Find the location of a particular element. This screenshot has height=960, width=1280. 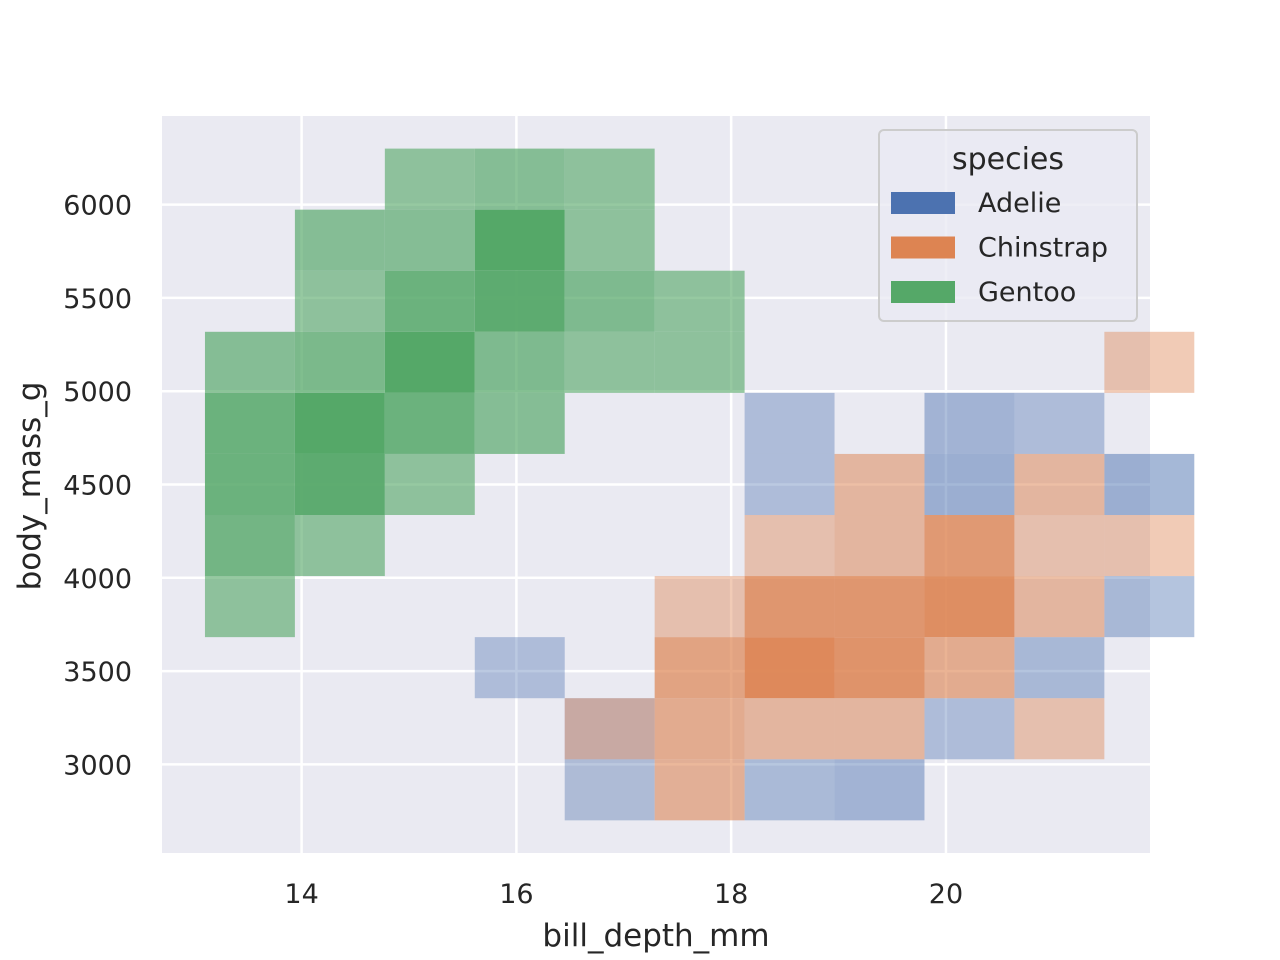

legend-box is located at coordinates (1008, 225).